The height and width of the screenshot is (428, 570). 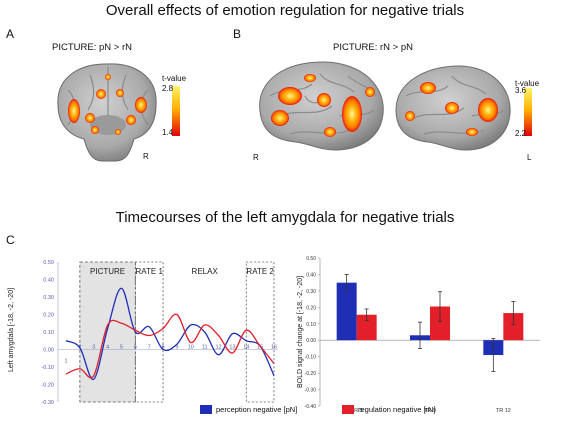 What do you see at coordinates (10, 240) in the screenshot?
I see `panel-c-label: C` at bounding box center [10, 240].